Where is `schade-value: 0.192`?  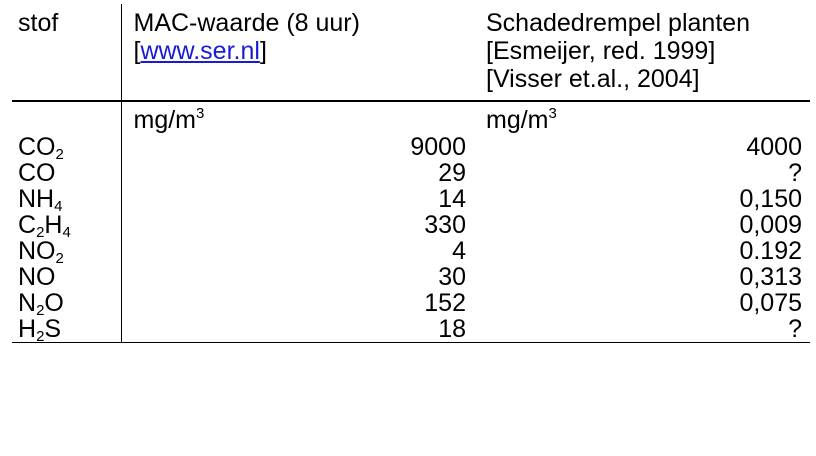 schade-value: 0.192 is located at coordinates (770, 251).